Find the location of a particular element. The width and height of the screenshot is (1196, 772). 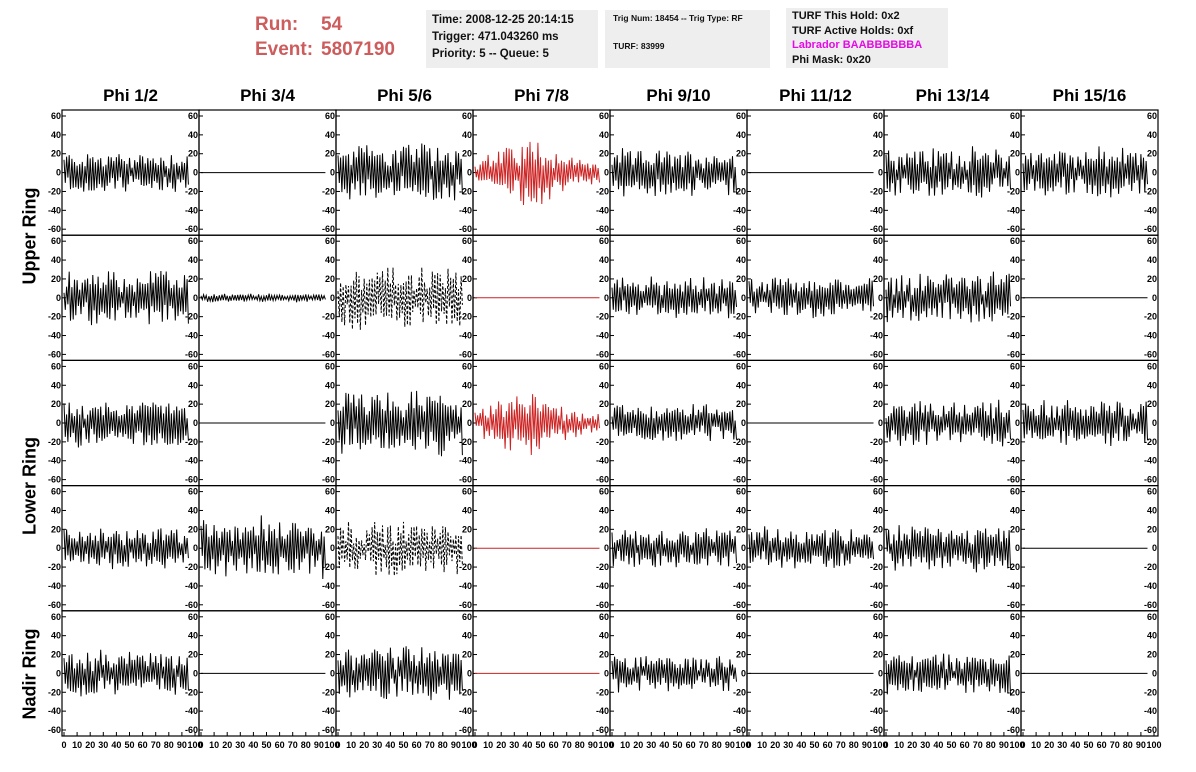

x-tick-label: 30 is located at coordinates (514, 745).